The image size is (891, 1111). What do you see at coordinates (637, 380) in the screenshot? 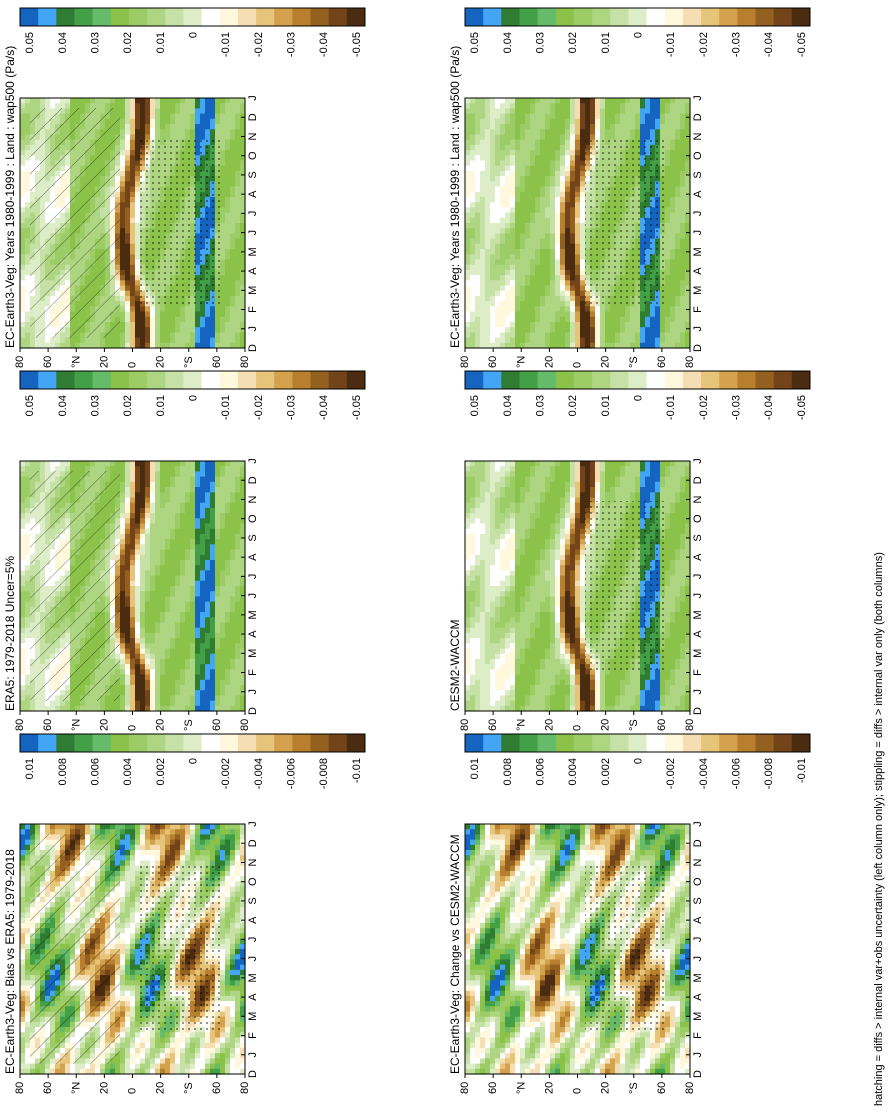
I see `colorbar-frame` at bounding box center [637, 380].